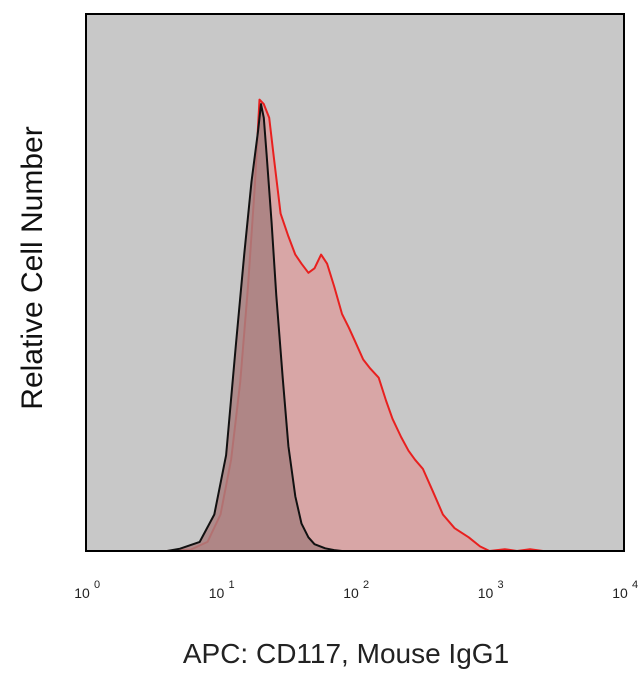  I want to click on x-tick-label-2: 10 2, so click(356, 590).